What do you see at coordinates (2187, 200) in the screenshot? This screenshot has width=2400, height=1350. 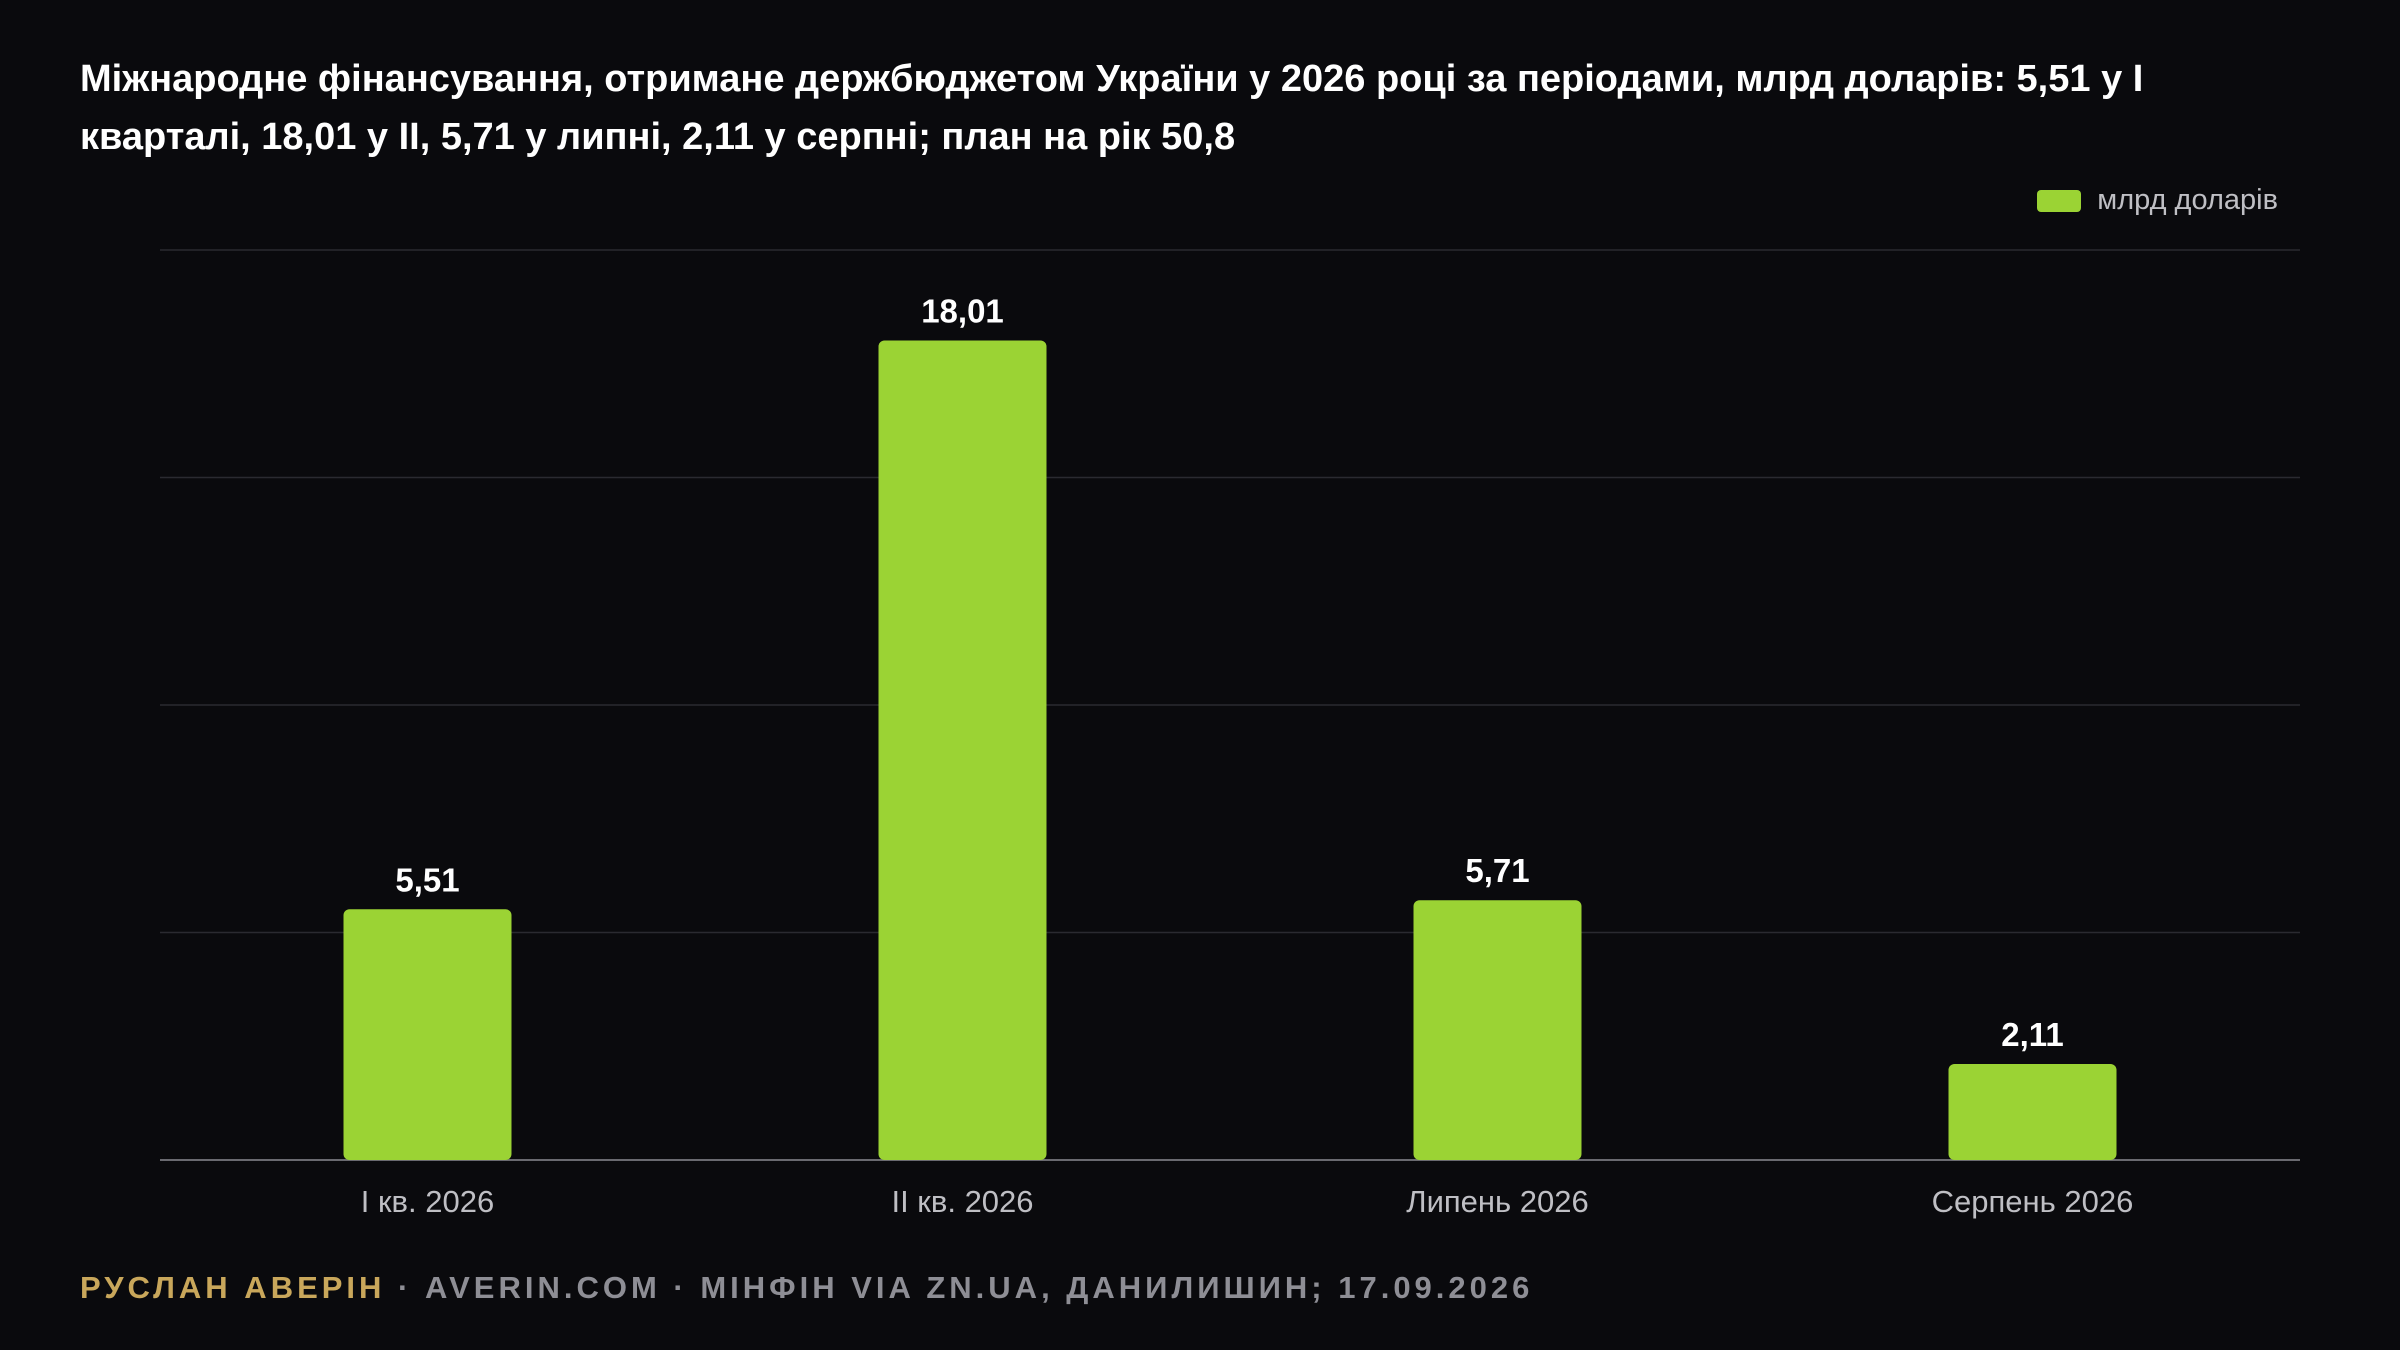 I see `legend-label: млрд доларів` at bounding box center [2187, 200].